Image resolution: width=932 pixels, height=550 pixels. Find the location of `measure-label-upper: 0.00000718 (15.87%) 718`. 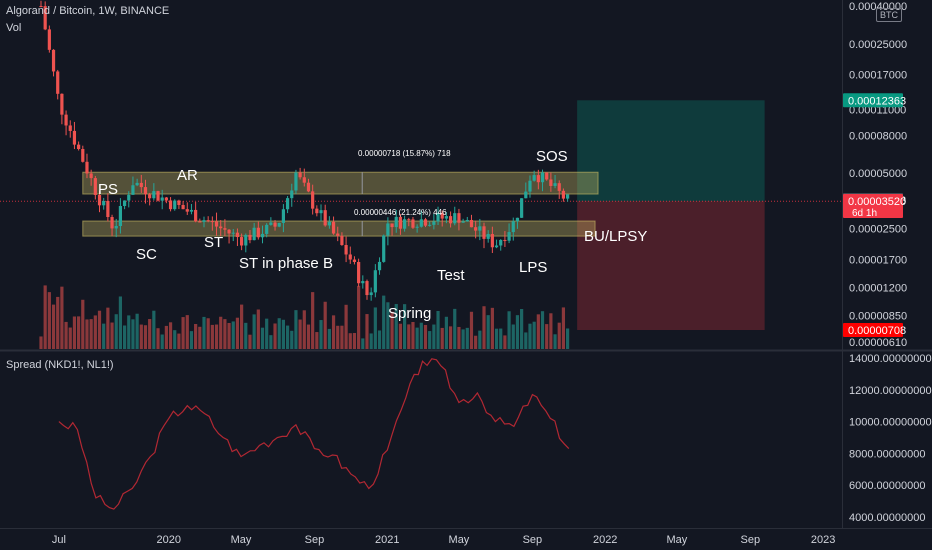

measure-label-upper: 0.00000718 (15.87%) 718 is located at coordinates (404, 153).